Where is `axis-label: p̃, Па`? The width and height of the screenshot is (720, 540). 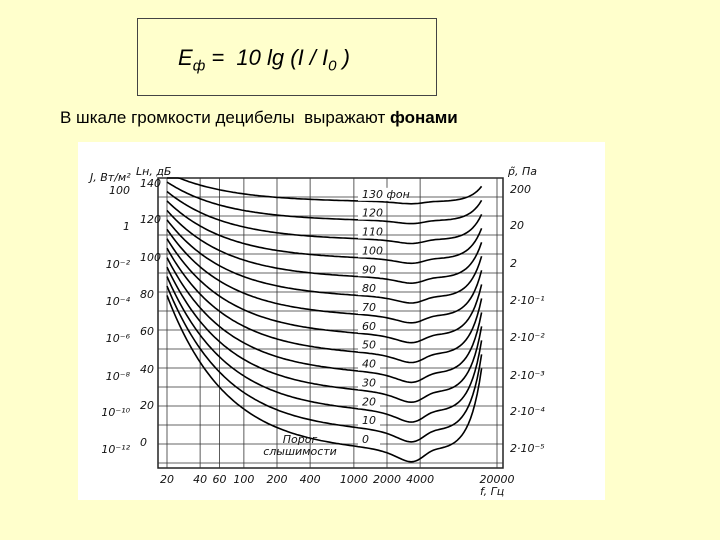 axis-label: p̃, Па is located at coordinates (522, 171).